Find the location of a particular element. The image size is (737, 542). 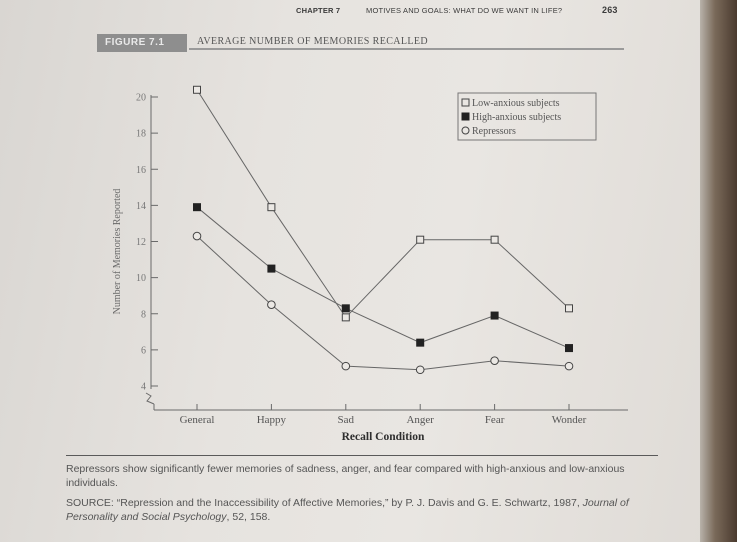

x-axis-title: Recall Condition is located at coordinates (383, 437).